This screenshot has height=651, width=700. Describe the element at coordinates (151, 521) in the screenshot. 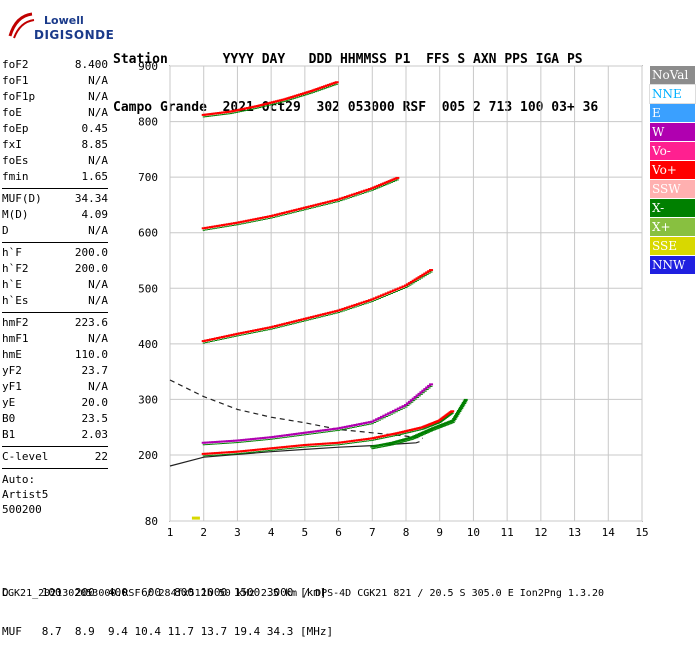

I see `y-tick-label: 80` at that location.